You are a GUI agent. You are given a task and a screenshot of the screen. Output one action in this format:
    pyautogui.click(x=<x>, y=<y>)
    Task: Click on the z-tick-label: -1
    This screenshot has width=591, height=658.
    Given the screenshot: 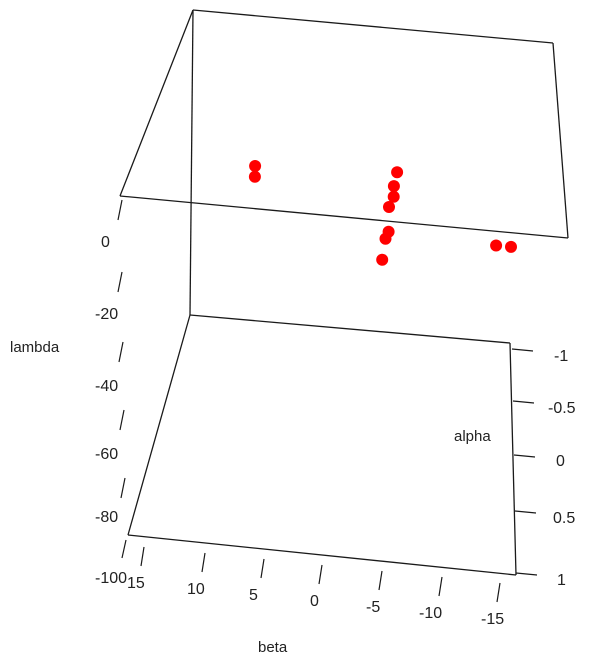 What is the action you would take?
    pyautogui.click(x=561, y=356)
    